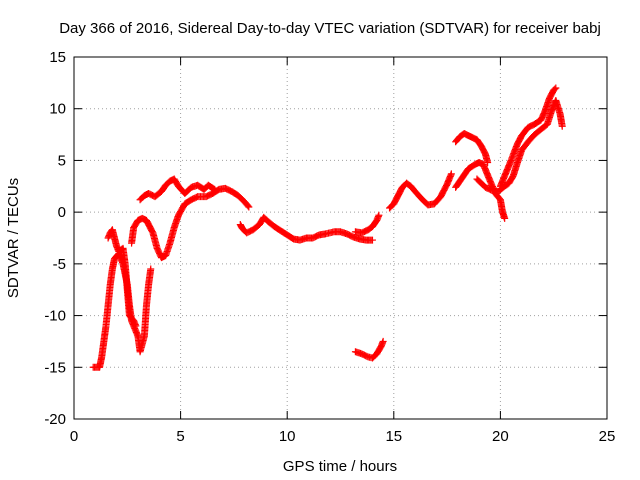 The width and height of the screenshot is (640, 480). I want to click on y-tick-label: 0, so click(62, 212).